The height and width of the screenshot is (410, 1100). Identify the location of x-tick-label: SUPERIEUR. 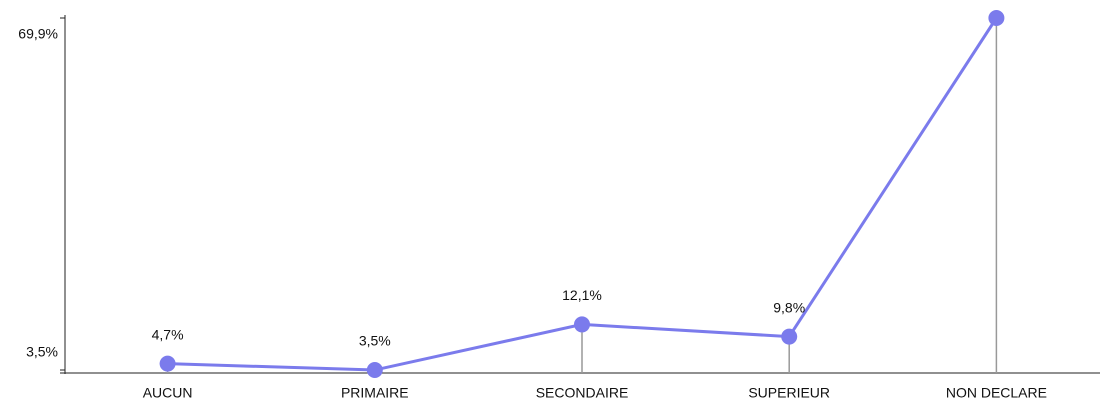
(789, 393).